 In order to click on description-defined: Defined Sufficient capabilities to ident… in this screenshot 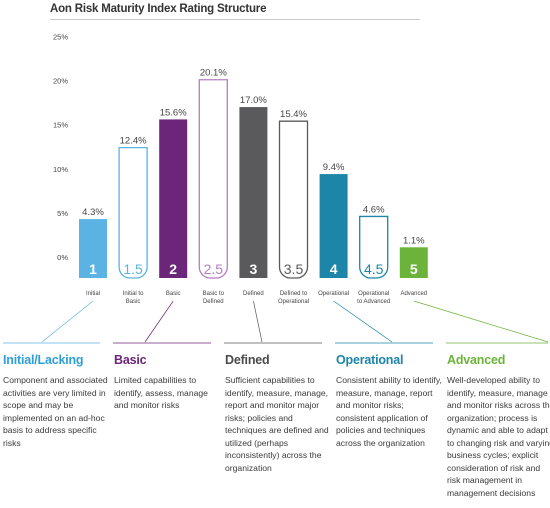, I will do `click(279, 413)`.